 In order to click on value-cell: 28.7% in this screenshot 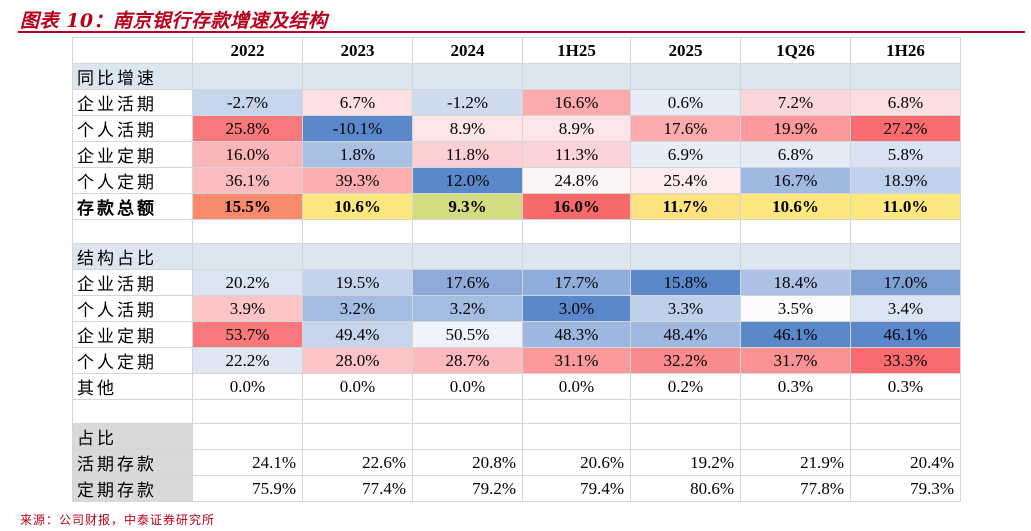, I will do `click(467, 360)`.